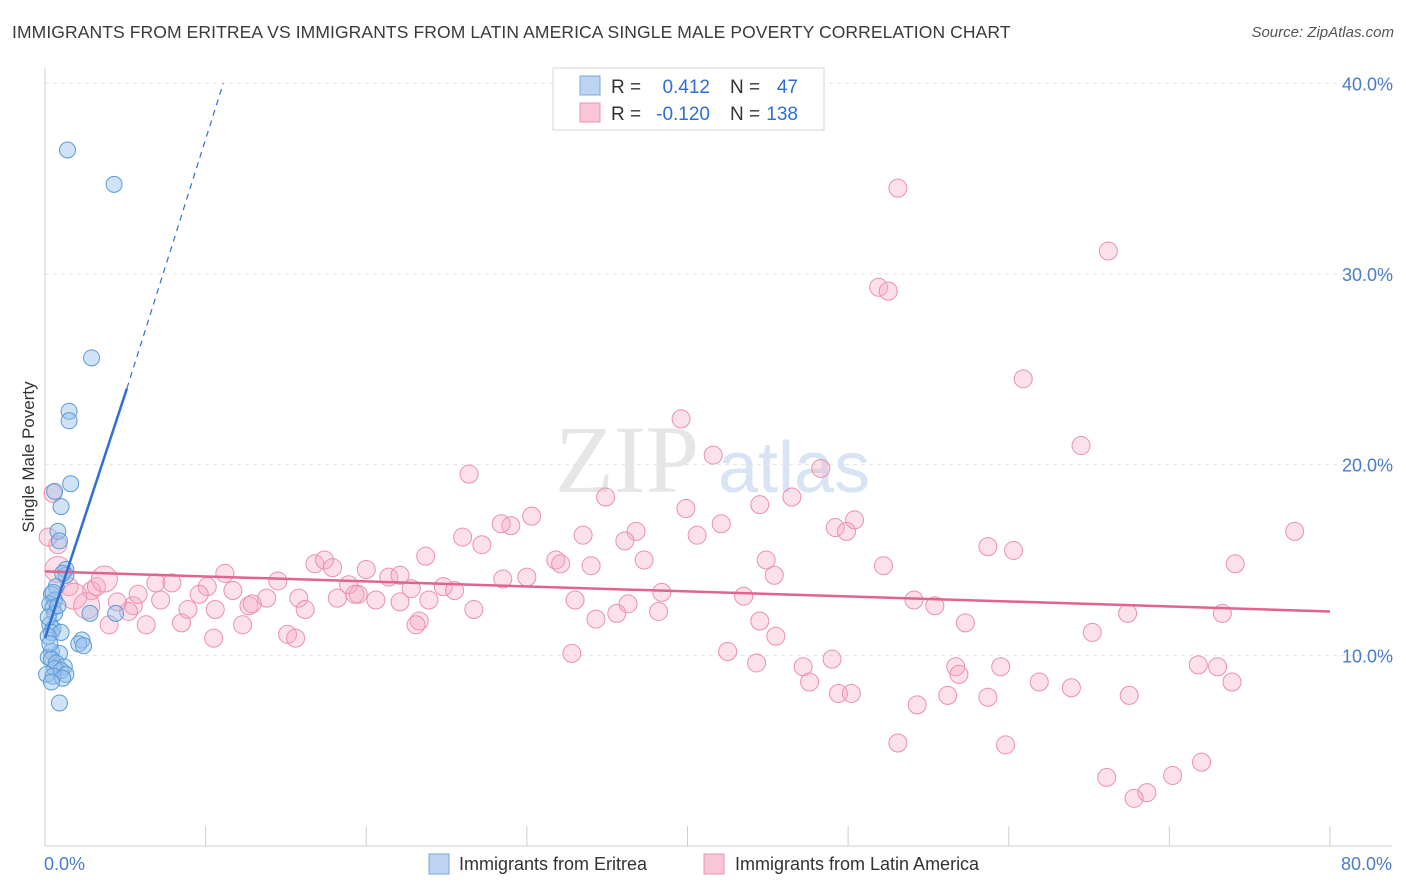  I want to click on legend-r-label-latin: R =, so click(626, 114).